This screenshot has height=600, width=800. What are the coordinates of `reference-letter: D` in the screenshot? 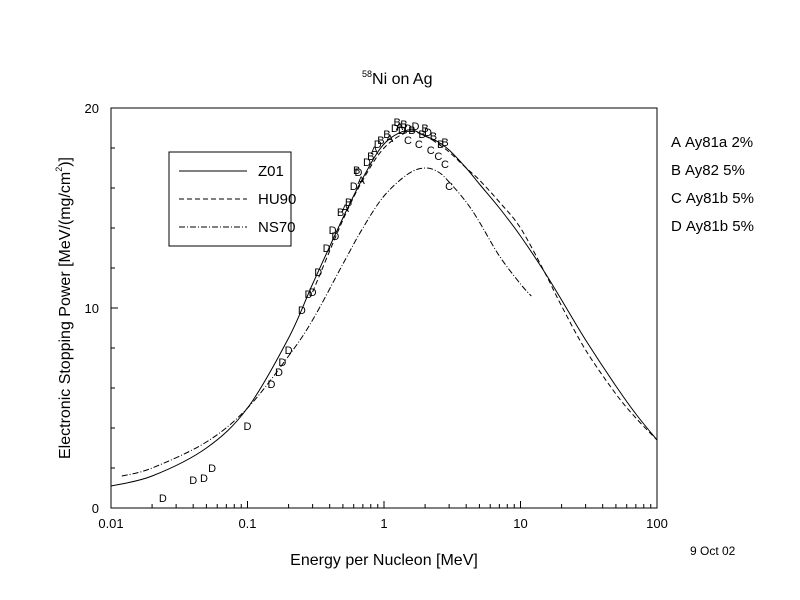 It's located at (676, 226).